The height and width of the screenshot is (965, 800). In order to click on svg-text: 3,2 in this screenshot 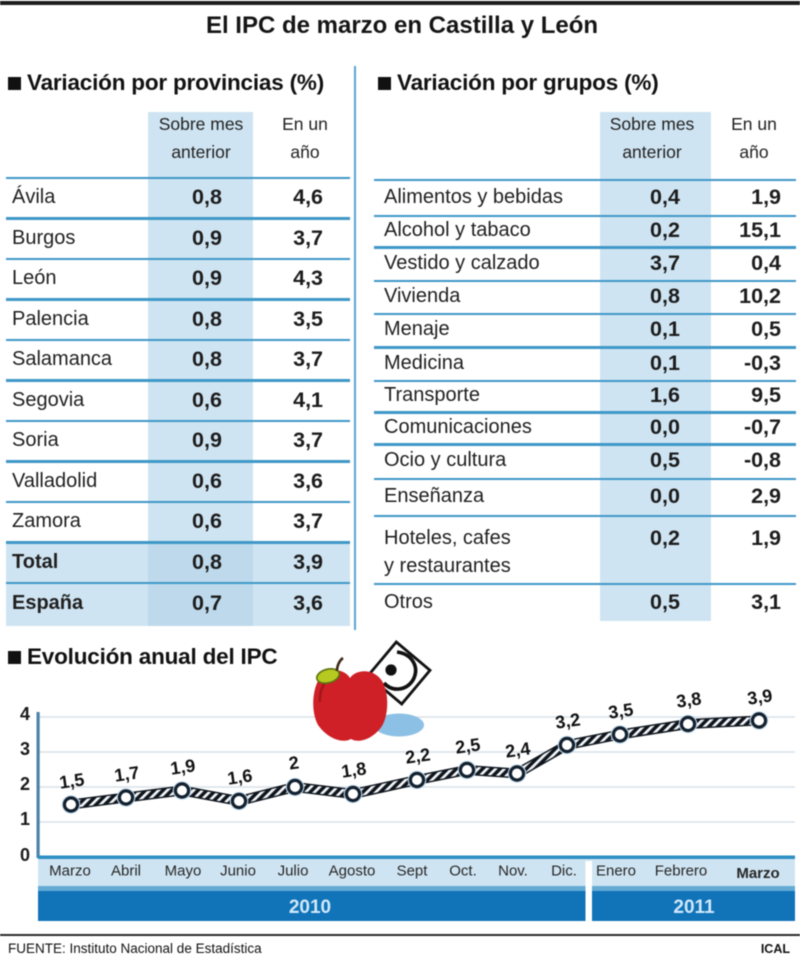, I will do `click(568, 720)`.